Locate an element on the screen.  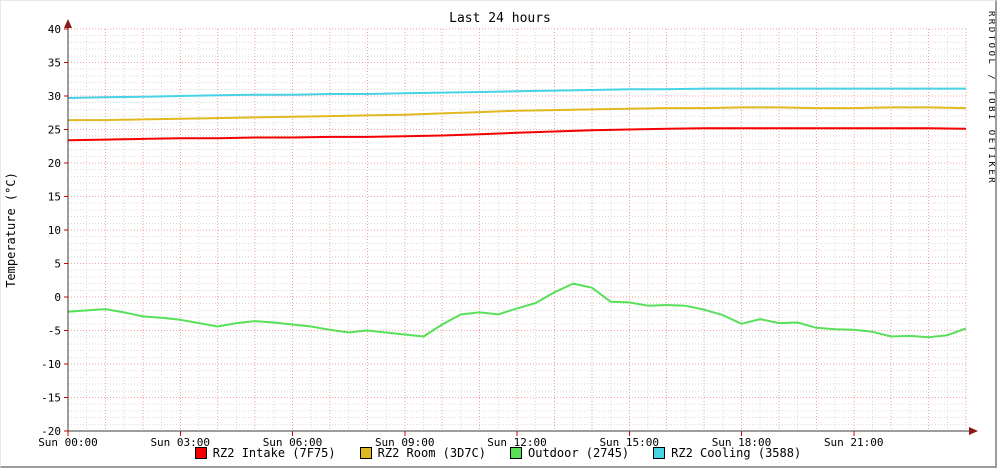
y-tick-label: -20 is located at coordinates (51, 431).